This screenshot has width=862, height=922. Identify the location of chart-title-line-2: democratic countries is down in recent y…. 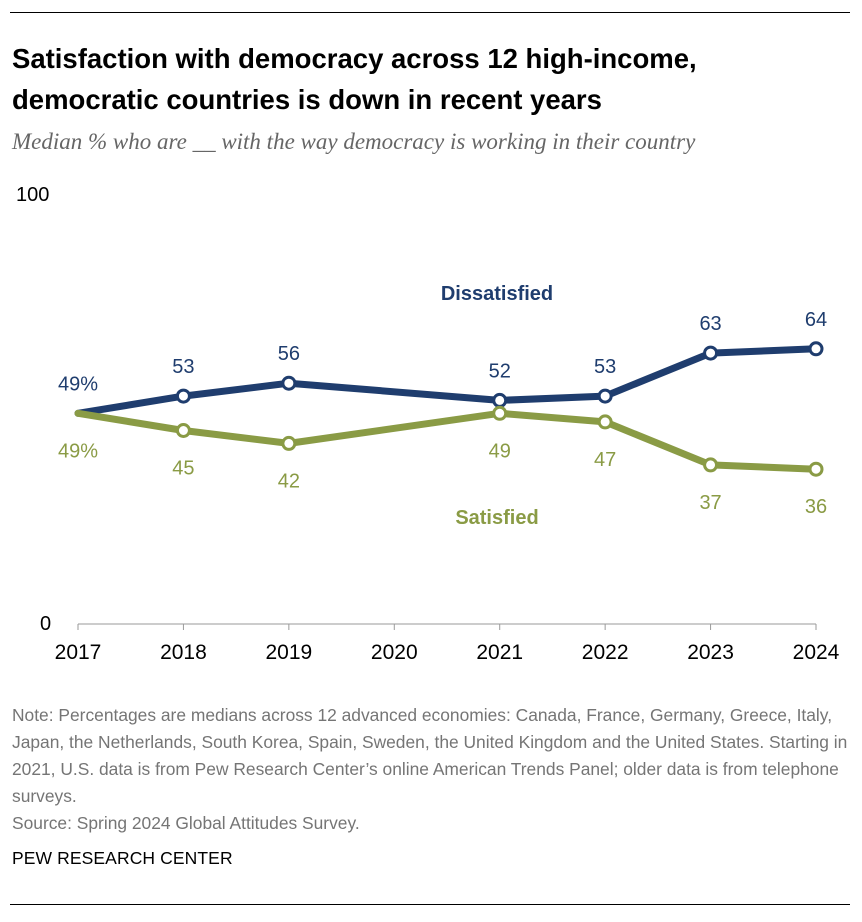
(307, 99).